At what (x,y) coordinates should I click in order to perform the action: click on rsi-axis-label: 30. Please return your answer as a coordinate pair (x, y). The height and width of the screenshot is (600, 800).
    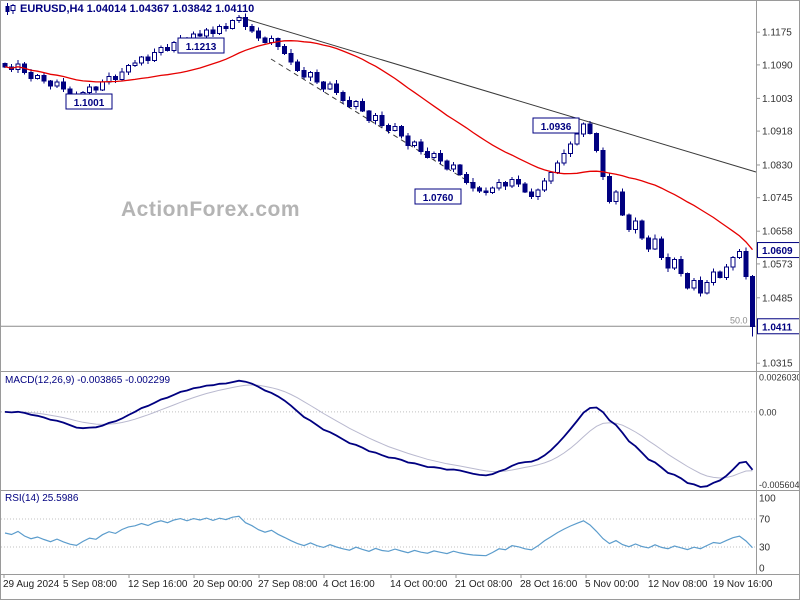
    Looking at the image, I should click on (765, 548).